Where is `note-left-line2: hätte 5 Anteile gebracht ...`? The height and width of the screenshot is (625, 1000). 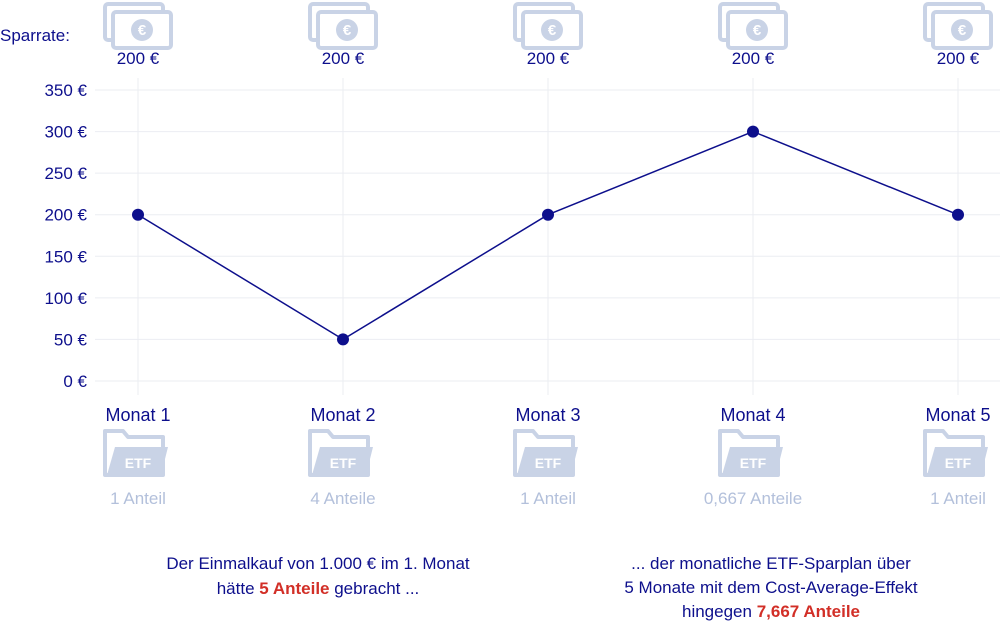
note-left-line2: hätte 5 Anteile gebracht ... is located at coordinates (318, 588).